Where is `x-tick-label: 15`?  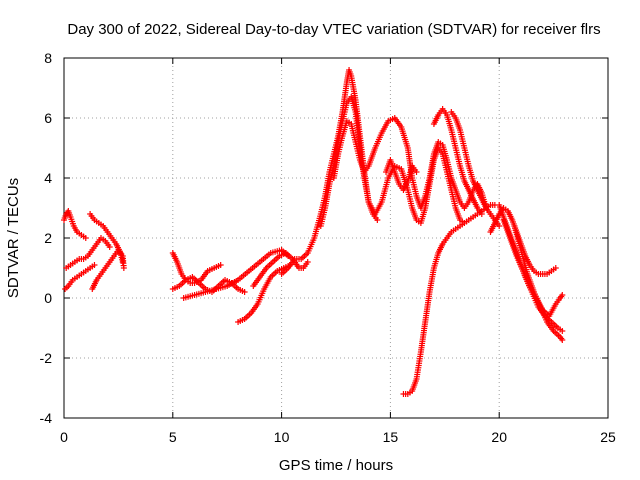
x-tick-label: 15 is located at coordinates (391, 437).